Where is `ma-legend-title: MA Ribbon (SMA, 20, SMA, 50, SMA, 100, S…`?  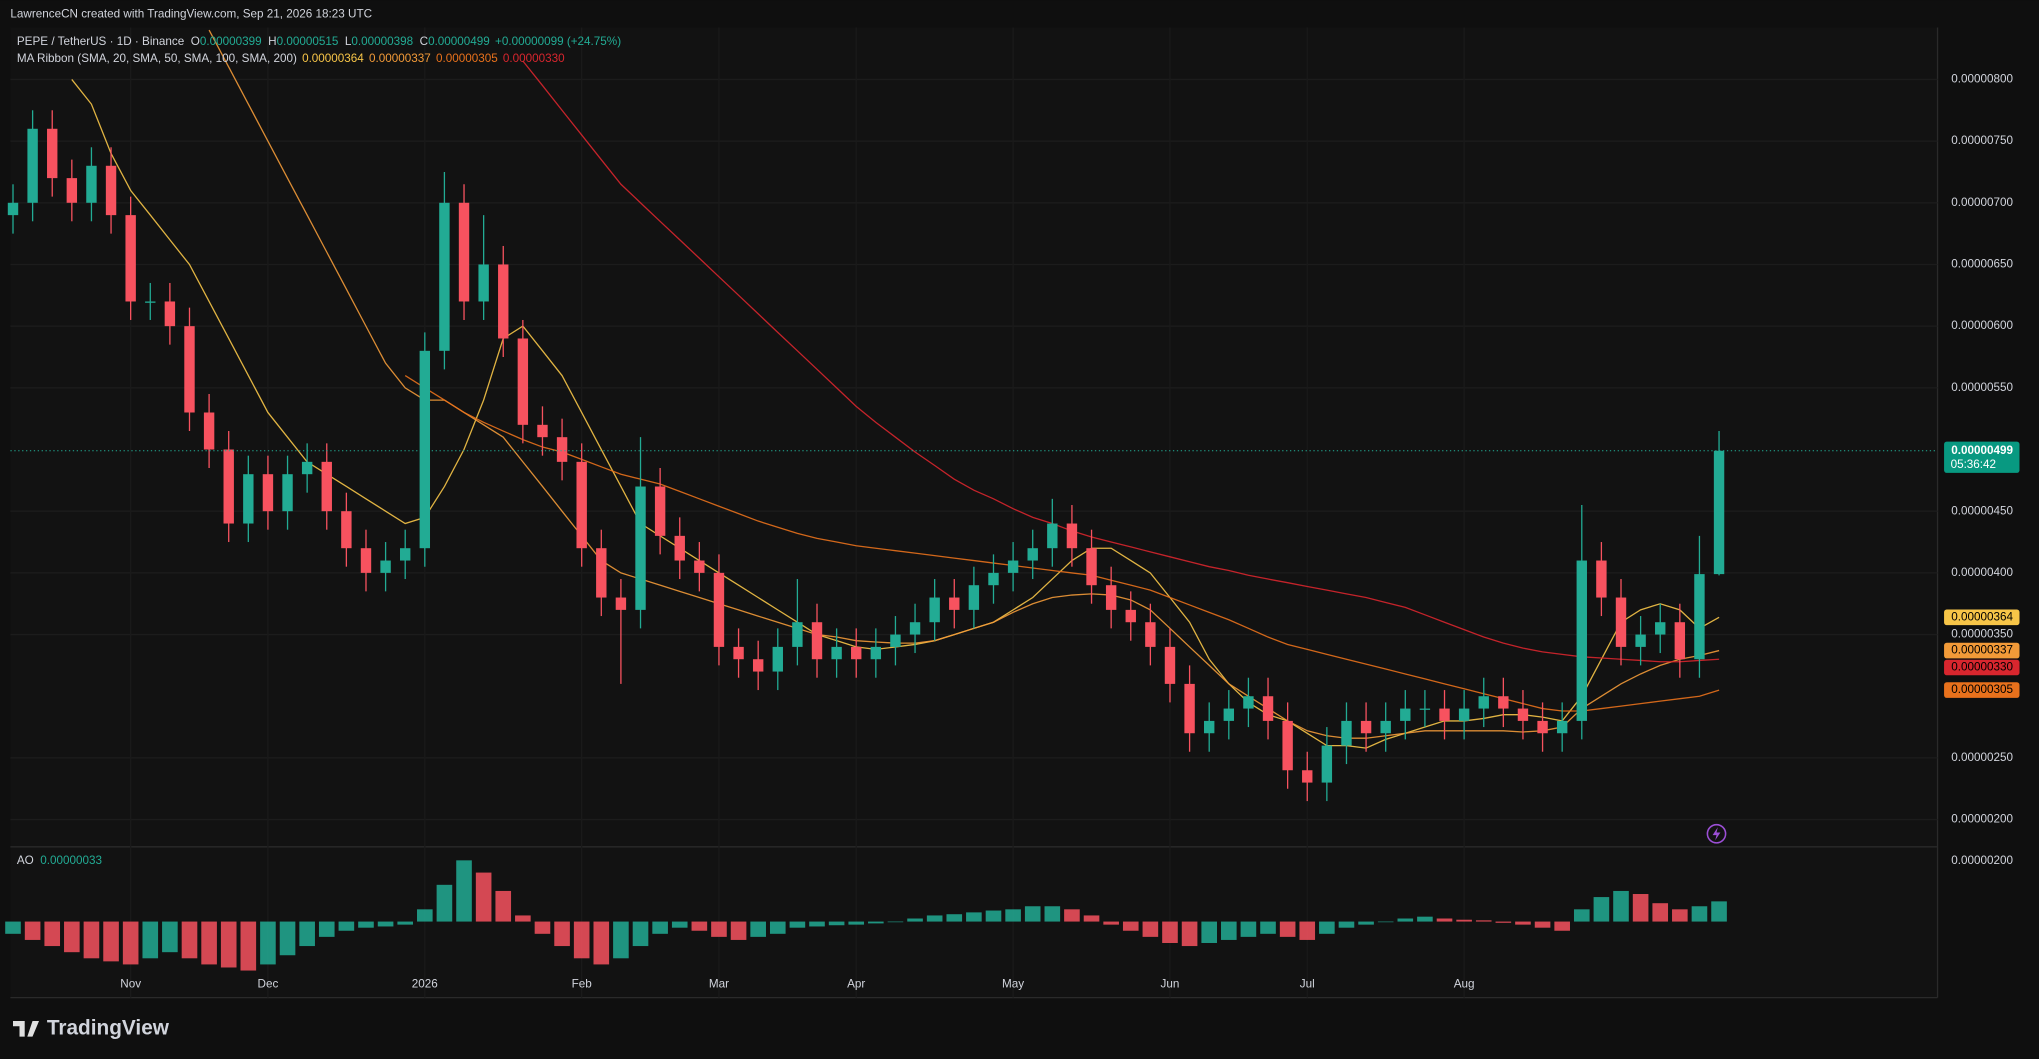 ma-legend-title: MA Ribbon (SMA, 20, SMA, 50, SMA, 100, S… is located at coordinates (157, 58).